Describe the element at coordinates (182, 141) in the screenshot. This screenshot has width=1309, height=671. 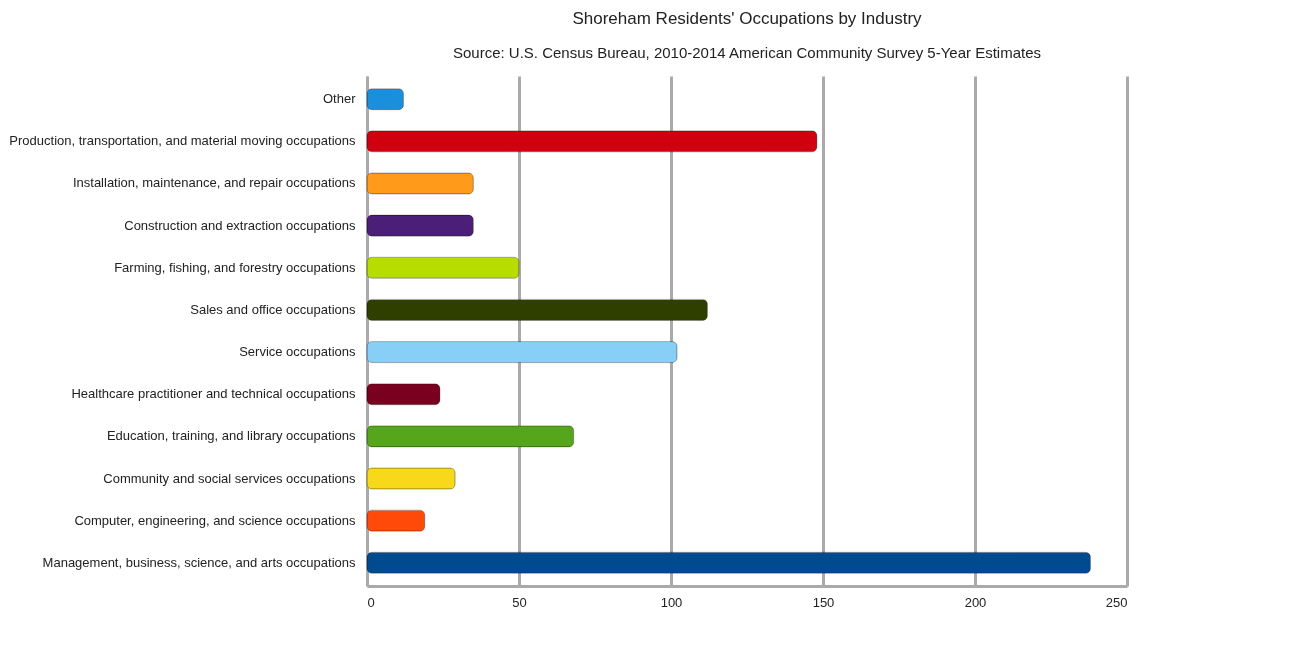
I see `y-tick-label: Production, transportation, and material moving occupations` at that location.